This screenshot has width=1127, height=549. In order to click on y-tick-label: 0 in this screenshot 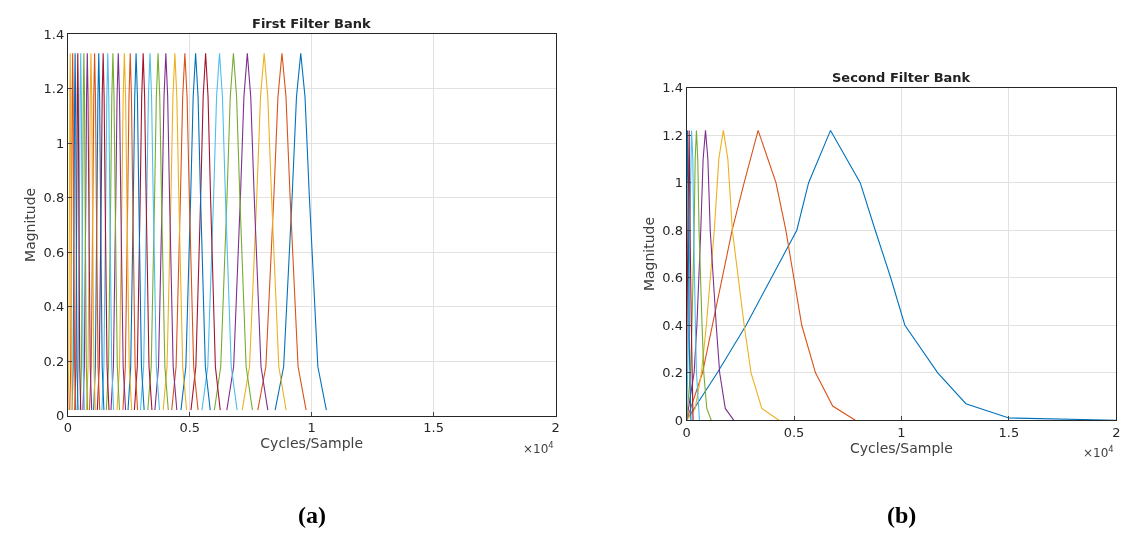, I will do `click(60, 416)`.